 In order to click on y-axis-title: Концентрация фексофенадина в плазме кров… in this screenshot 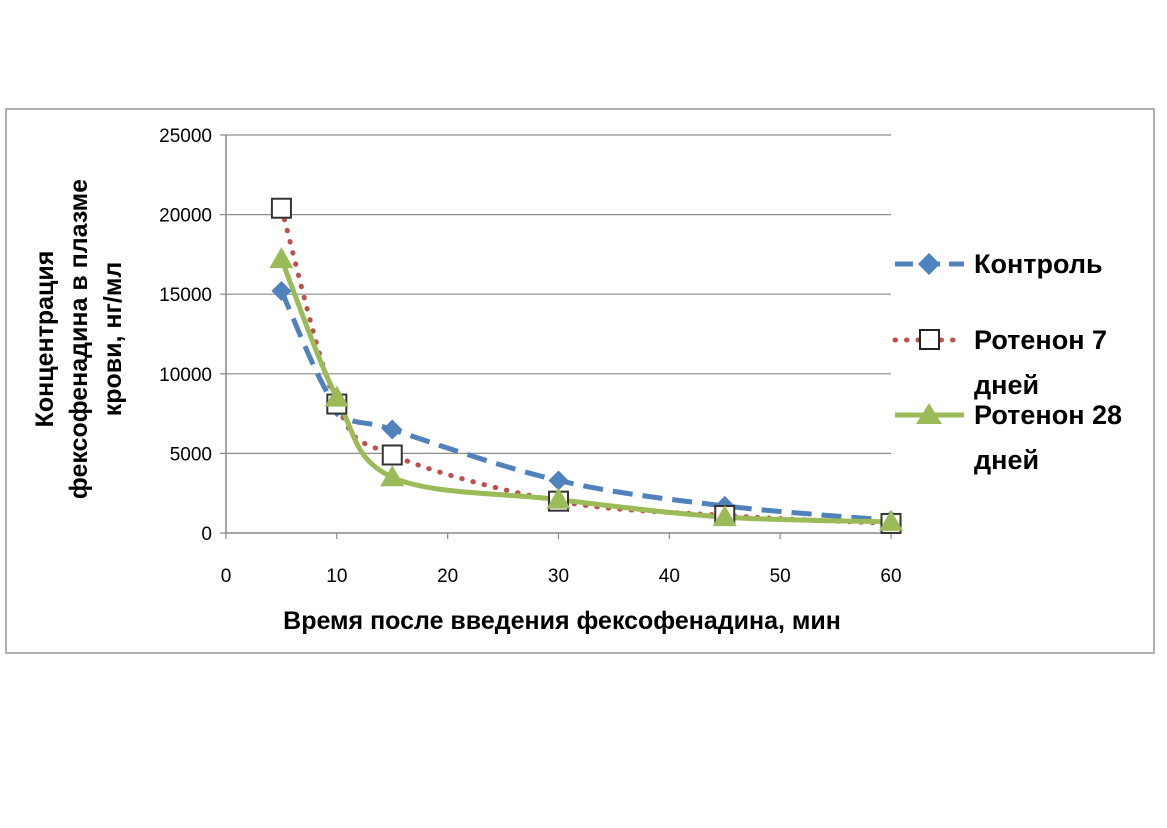, I will do `click(79, 339)`.